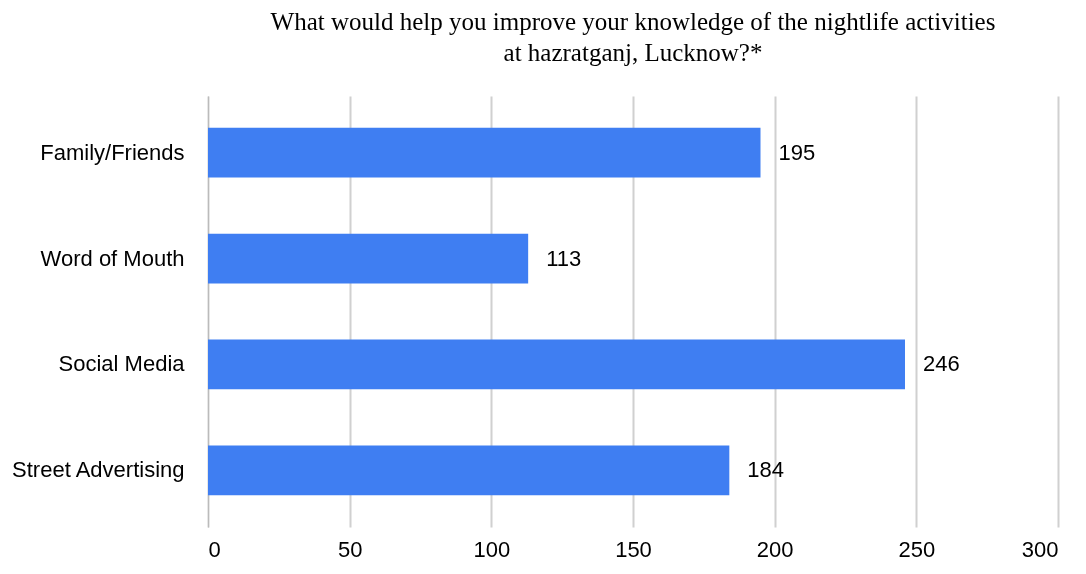  What do you see at coordinates (941, 364) in the screenshot?
I see `data-label: 246` at bounding box center [941, 364].